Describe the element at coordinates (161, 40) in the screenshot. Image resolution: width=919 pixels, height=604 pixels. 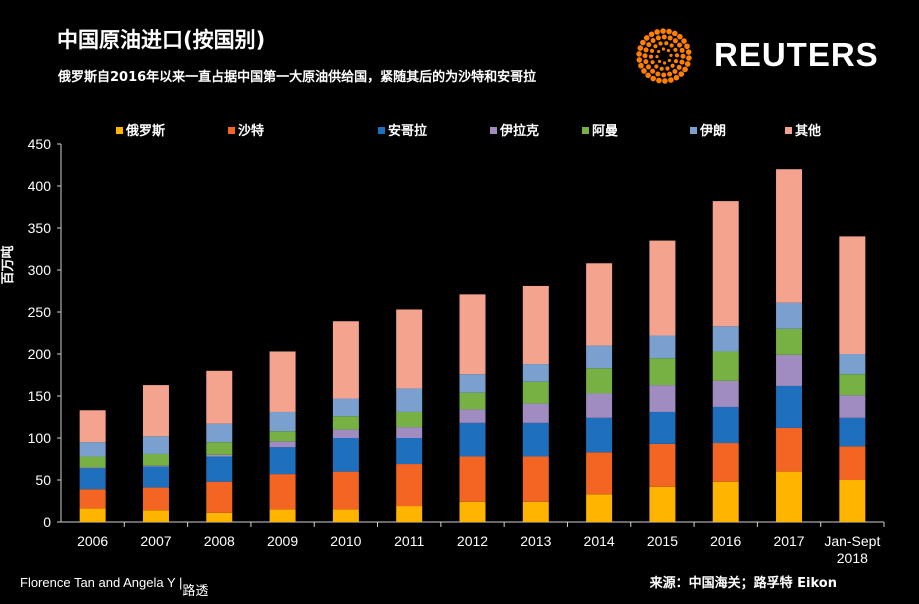
I see `chart-title: 中国原油进口(按国别)` at that location.